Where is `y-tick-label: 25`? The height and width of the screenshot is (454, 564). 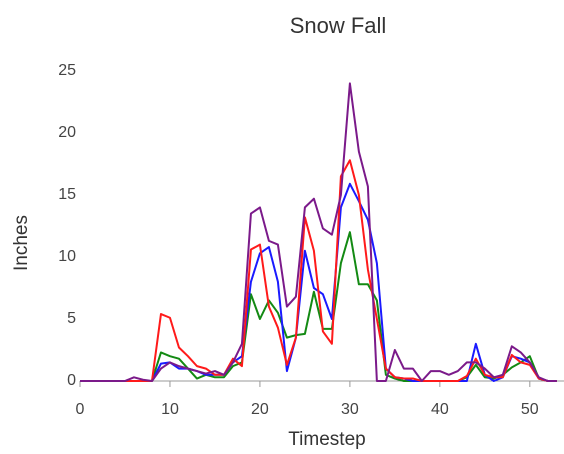 y-tick-label: 25 is located at coordinates (67, 70).